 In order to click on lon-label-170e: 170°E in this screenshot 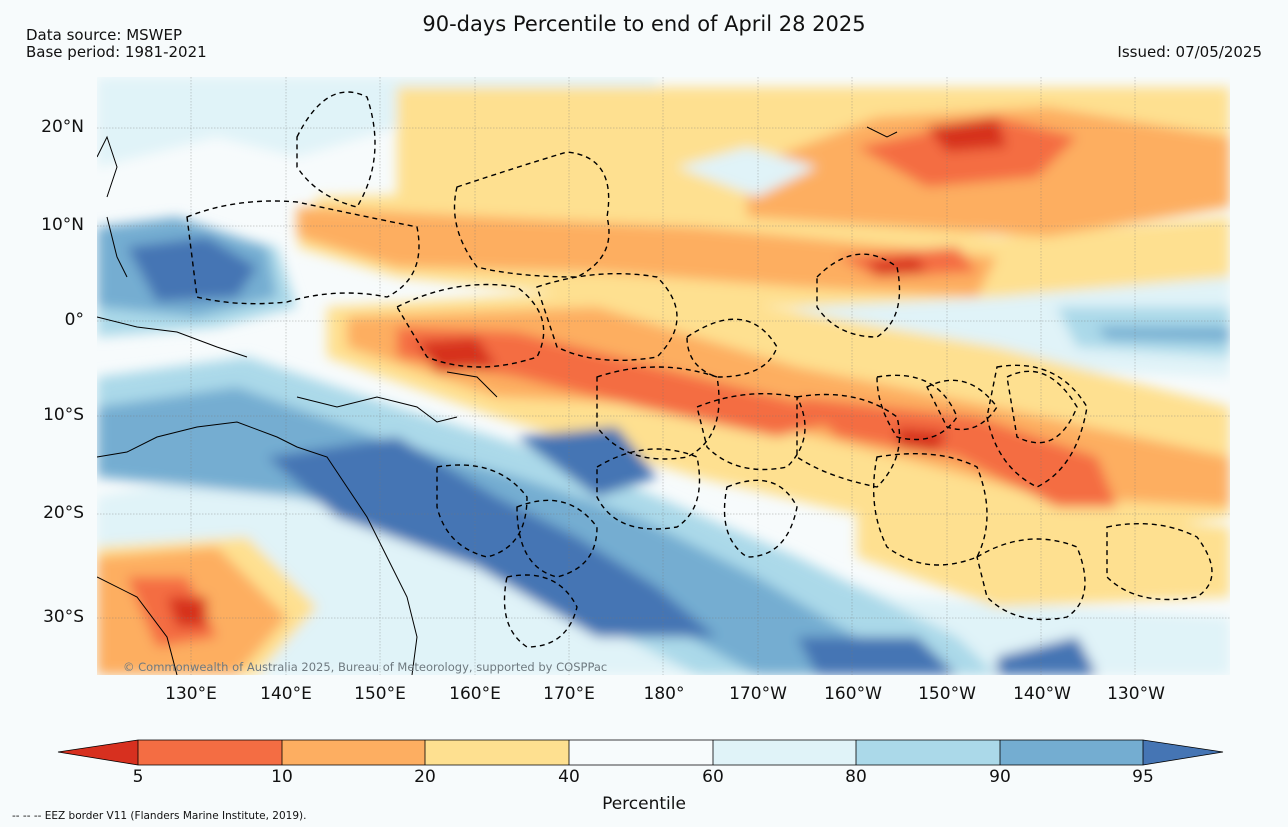, I will do `click(569, 694)`.